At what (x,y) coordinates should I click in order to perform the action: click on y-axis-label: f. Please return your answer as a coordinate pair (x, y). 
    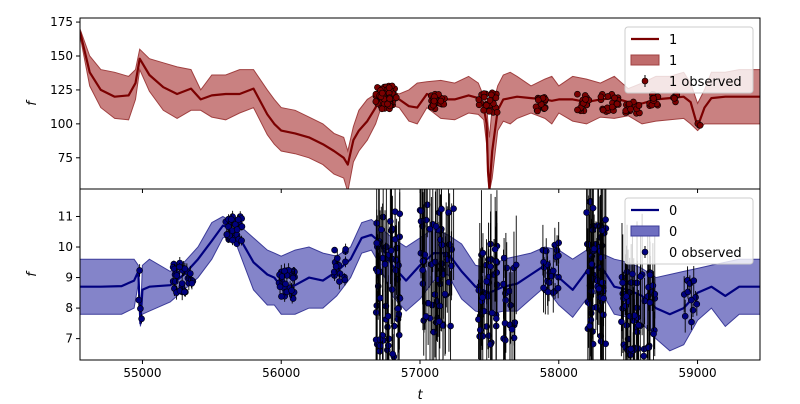
    Looking at the image, I should click on (32, 273).